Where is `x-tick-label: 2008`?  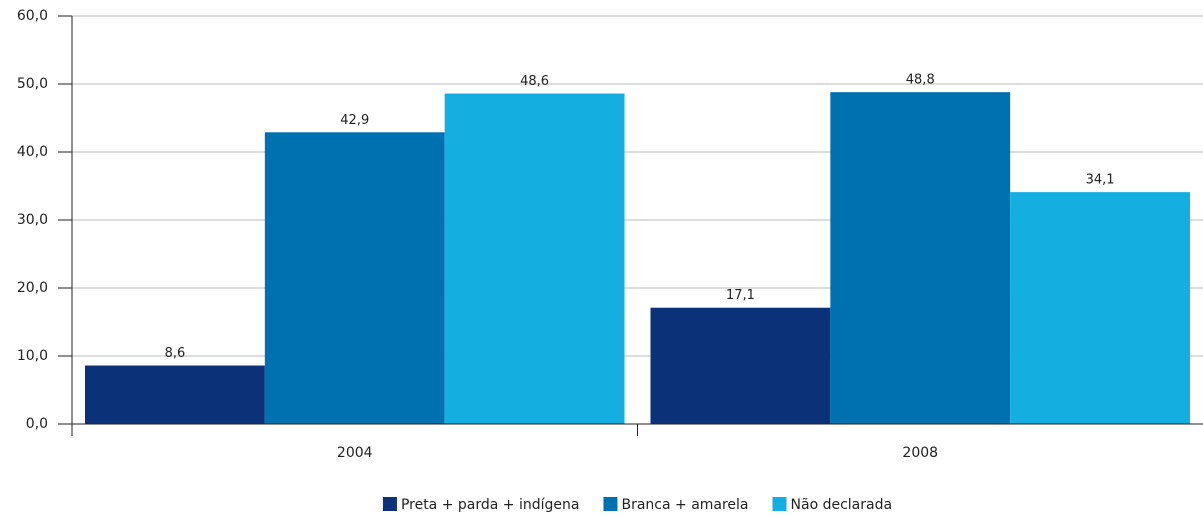
x-tick-label: 2008 is located at coordinates (920, 453).